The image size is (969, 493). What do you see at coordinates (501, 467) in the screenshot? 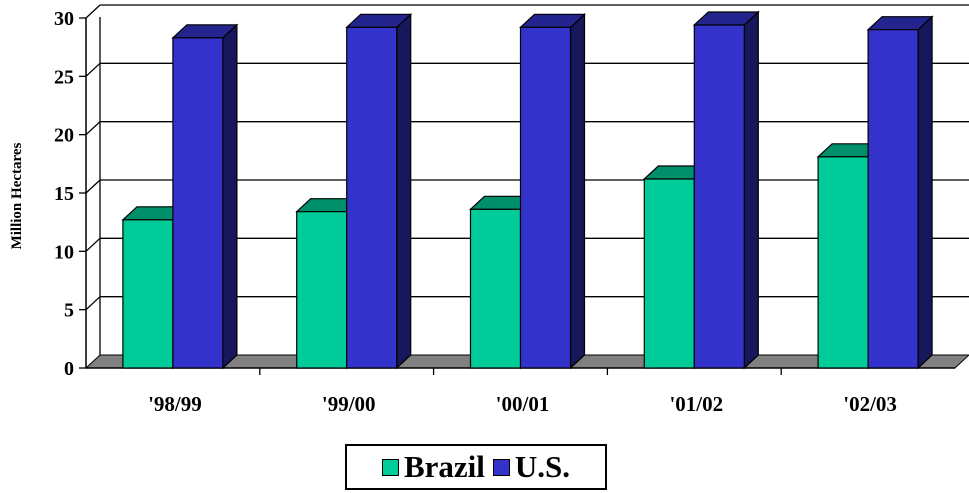
I see `legend-swatch-us` at bounding box center [501, 467].